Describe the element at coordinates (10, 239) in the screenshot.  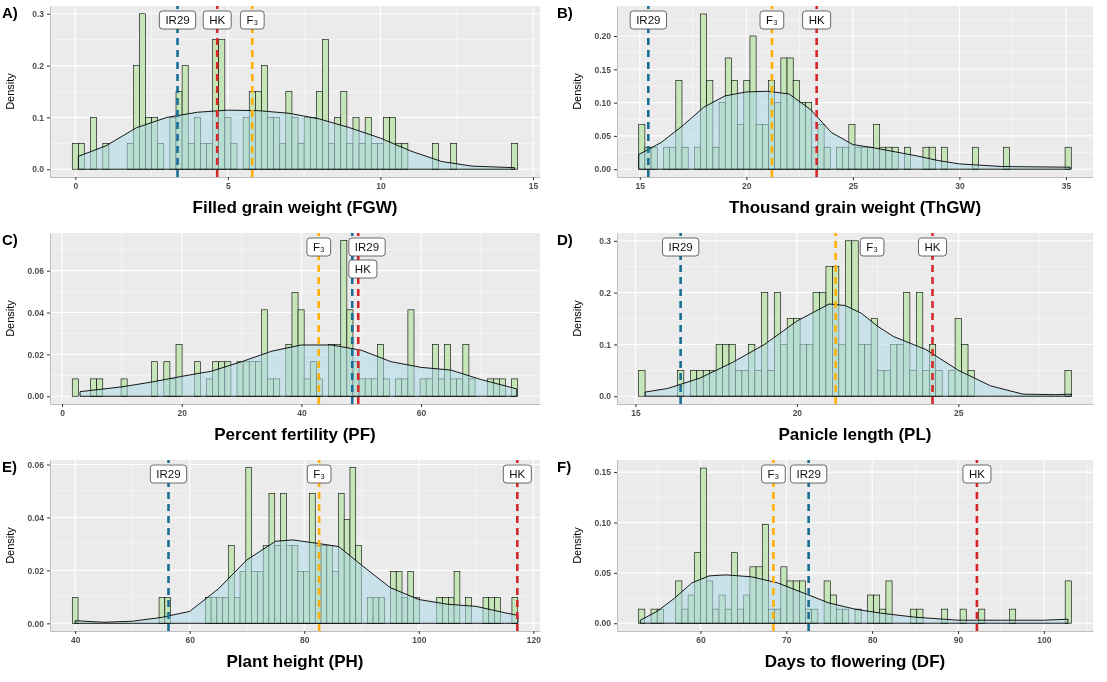
I see `chart-title: C)` at that location.